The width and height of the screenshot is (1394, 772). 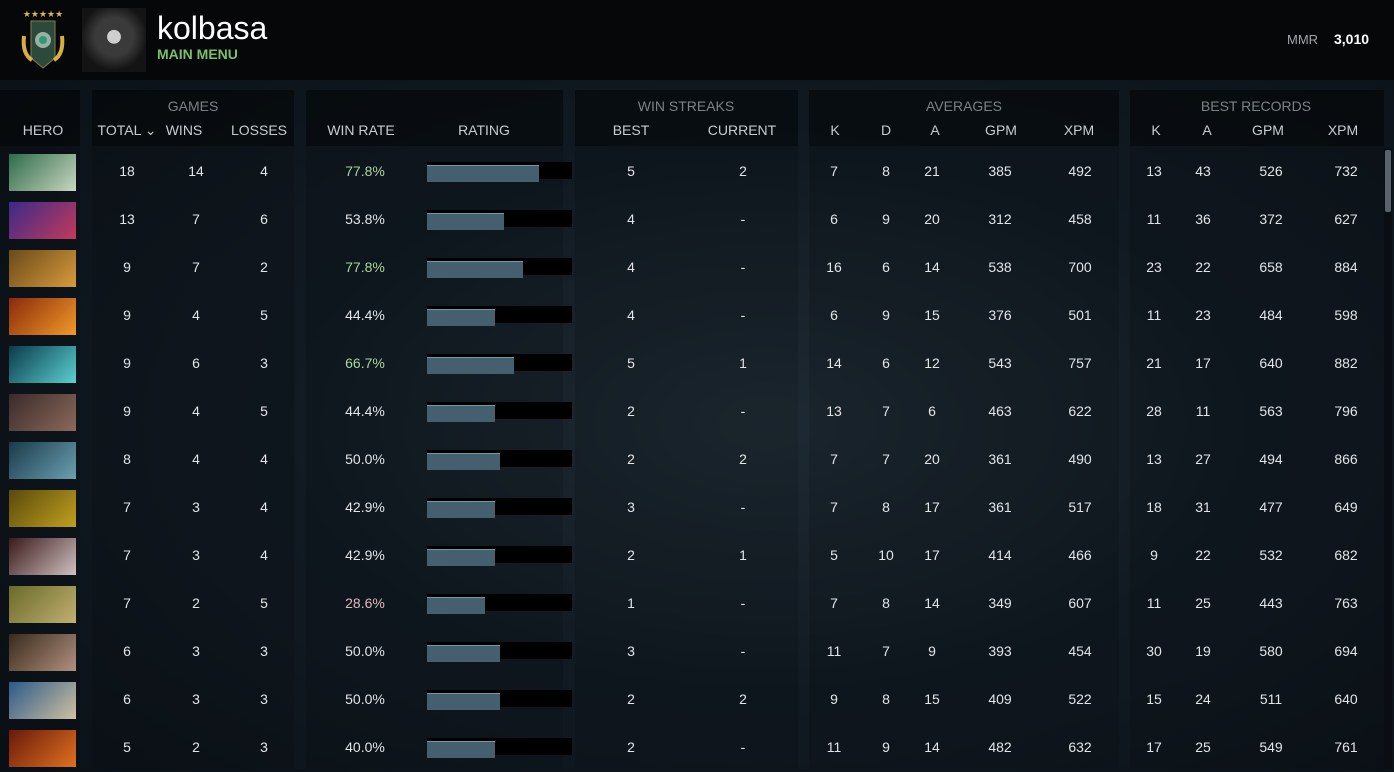 I want to click on table-row: 7 2 5 28.6% 1-7 8 14 349 607 11 25 443 763, so click(x=690, y=604).